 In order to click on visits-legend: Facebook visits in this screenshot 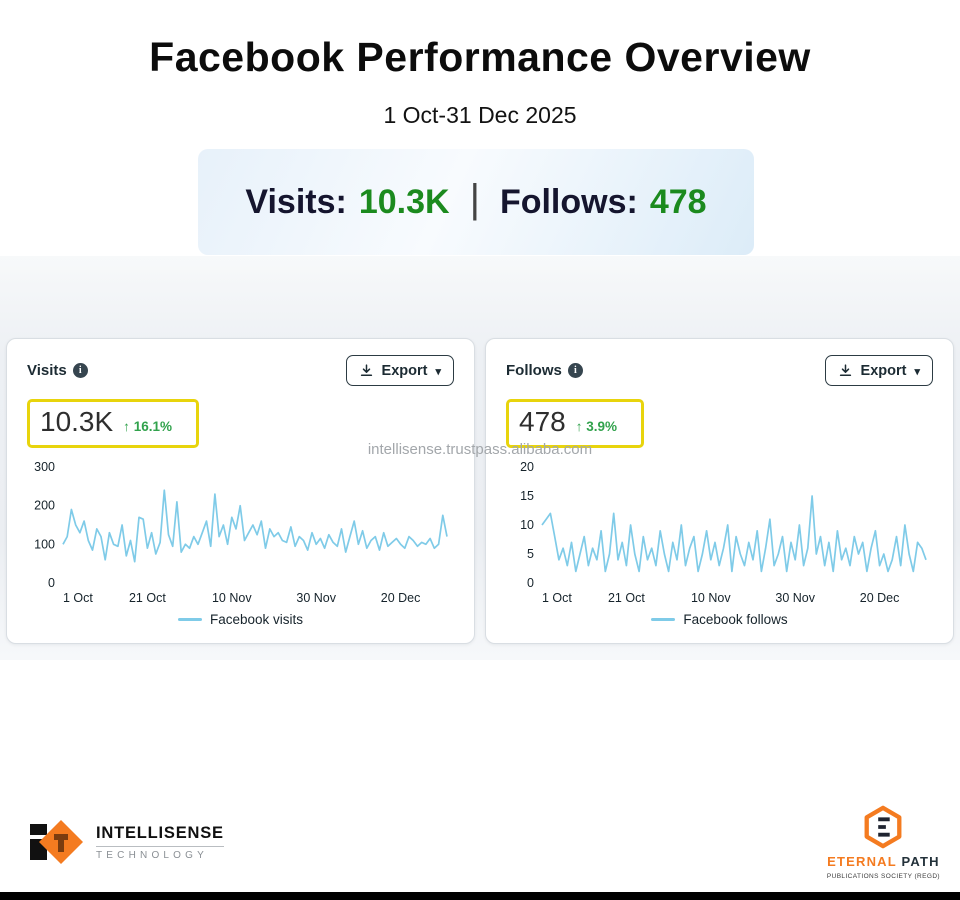, I will do `click(240, 619)`.